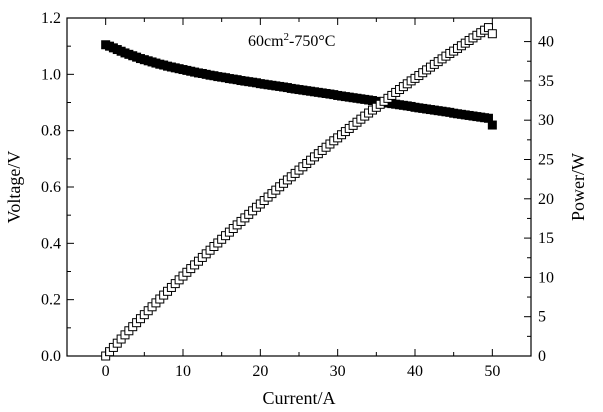  Describe the element at coordinates (51, 18) in the screenshot. I see `y-tick-label: 1.2` at that location.